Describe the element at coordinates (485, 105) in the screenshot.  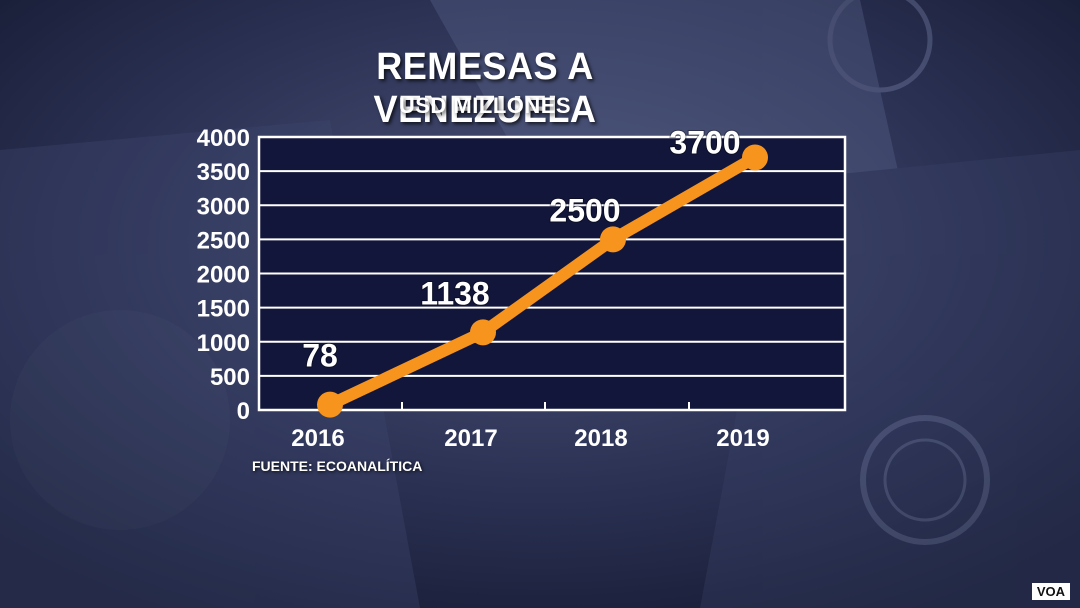
I see `chart-subtitle: USD MILLONES` at that location.